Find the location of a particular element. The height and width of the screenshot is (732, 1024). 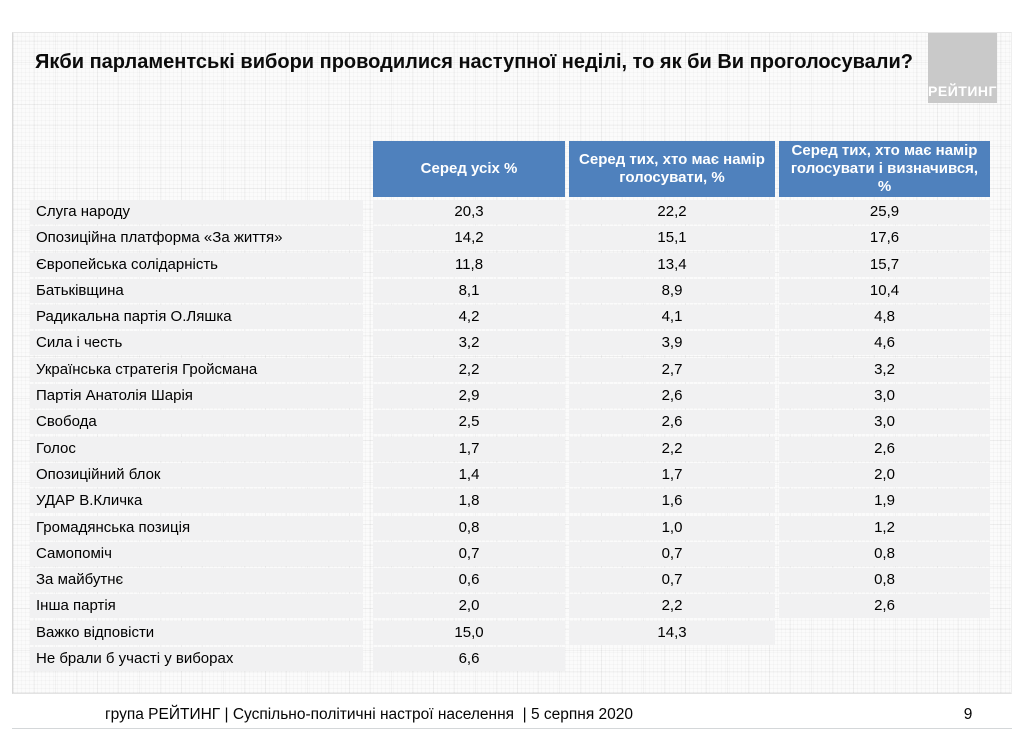

table-row: Свобода 2,5 2,6 3,0 is located at coordinates (510, 422).